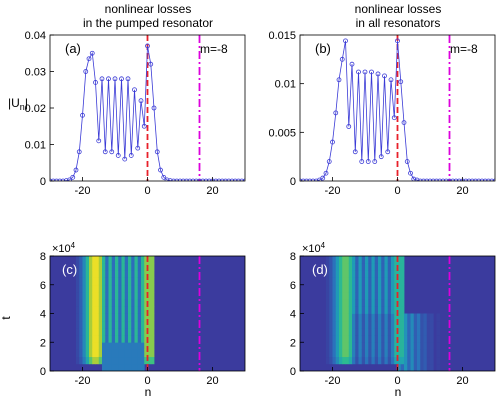  I want to click on x-tick-label: -20, so click(333, 191).